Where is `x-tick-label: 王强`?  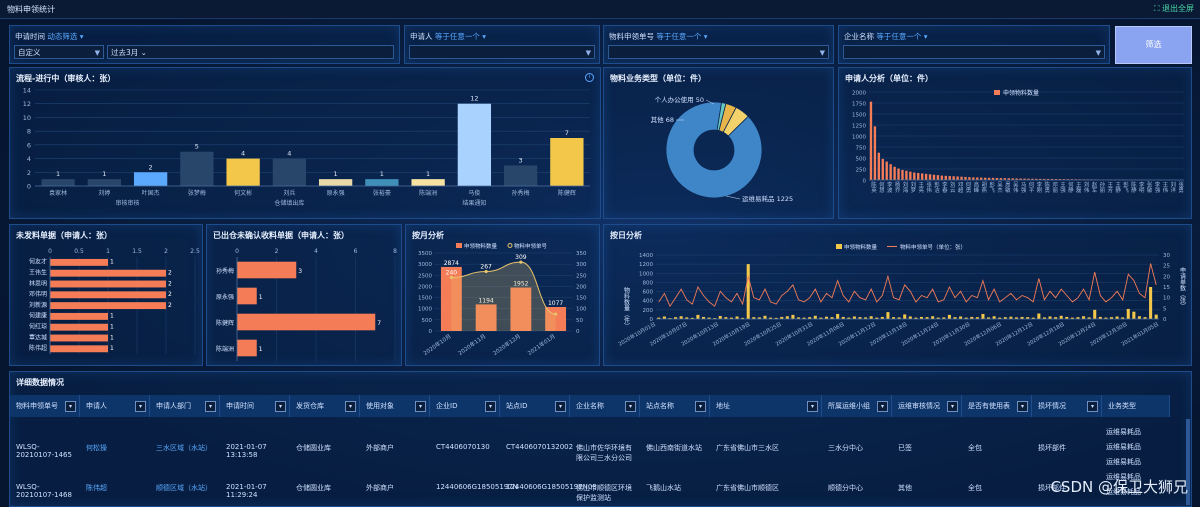
x-tick-label: 王强 is located at coordinates (1062, 187).